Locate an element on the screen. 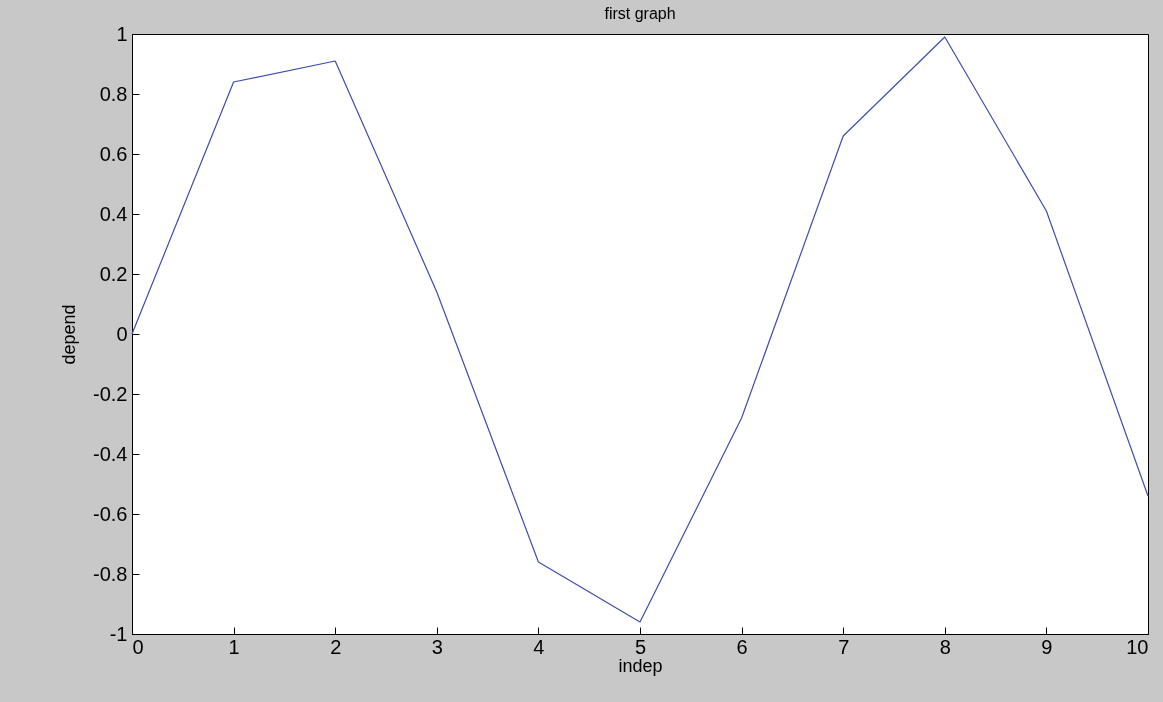  x-tick-label: 0 is located at coordinates (138, 646).